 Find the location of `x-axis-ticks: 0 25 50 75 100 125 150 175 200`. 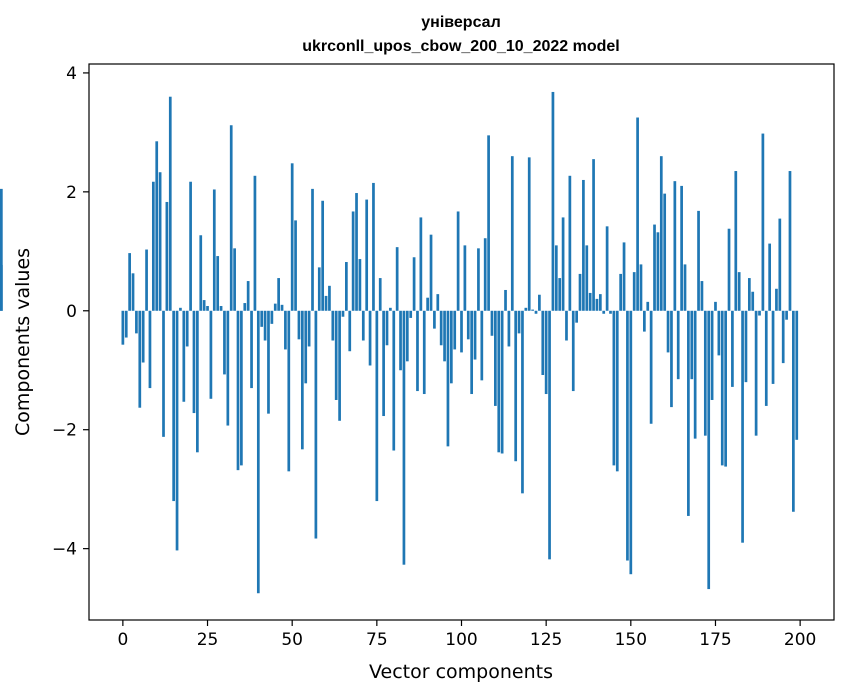

x-axis-ticks: 0 25 50 75 100 125 150 175 200 is located at coordinates (466, 635).